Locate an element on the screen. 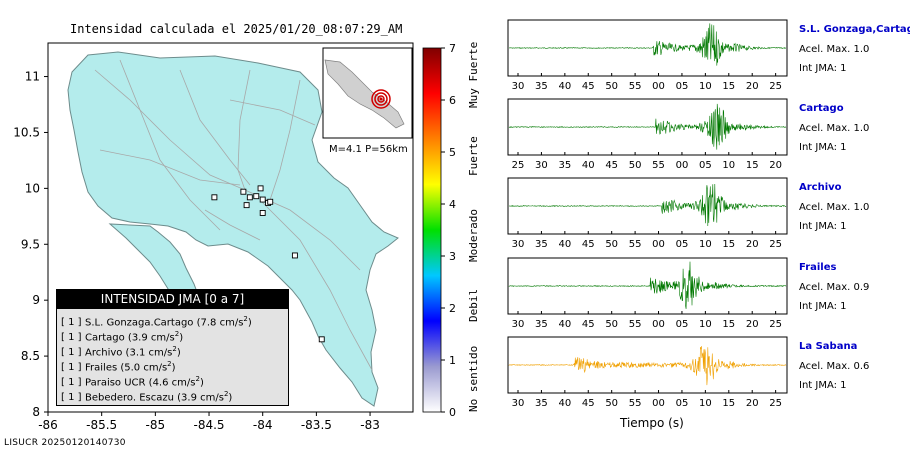  waveform-tick-label: 40 is located at coordinates (588, 165).